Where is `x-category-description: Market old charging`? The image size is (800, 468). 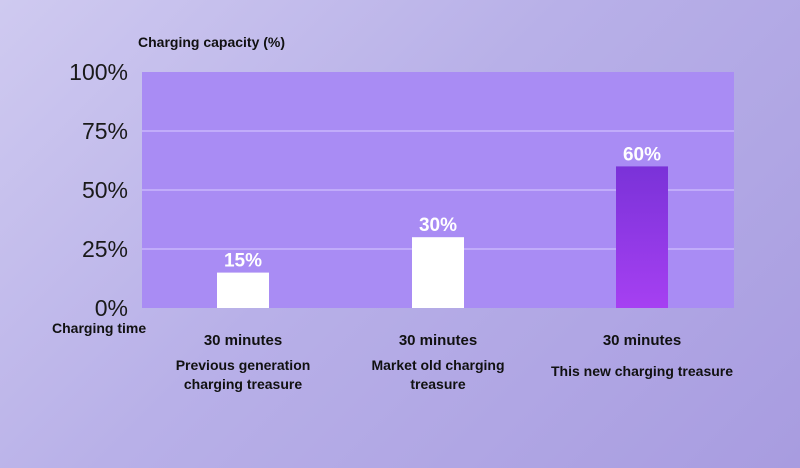 x-category-description: Market old charging is located at coordinates (437, 365).